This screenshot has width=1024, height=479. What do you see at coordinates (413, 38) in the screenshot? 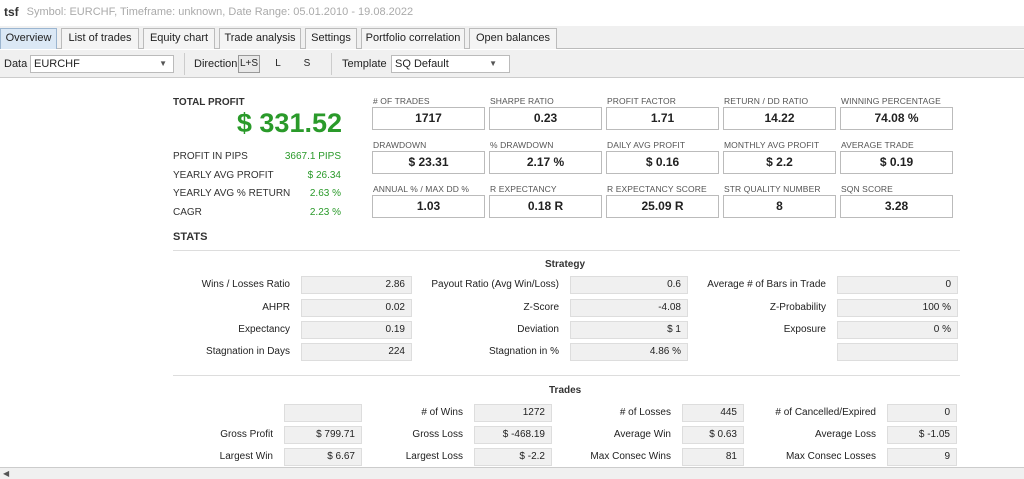
I see `tab-portfolio-correlation: Portfolio correlation` at bounding box center [413, 38].